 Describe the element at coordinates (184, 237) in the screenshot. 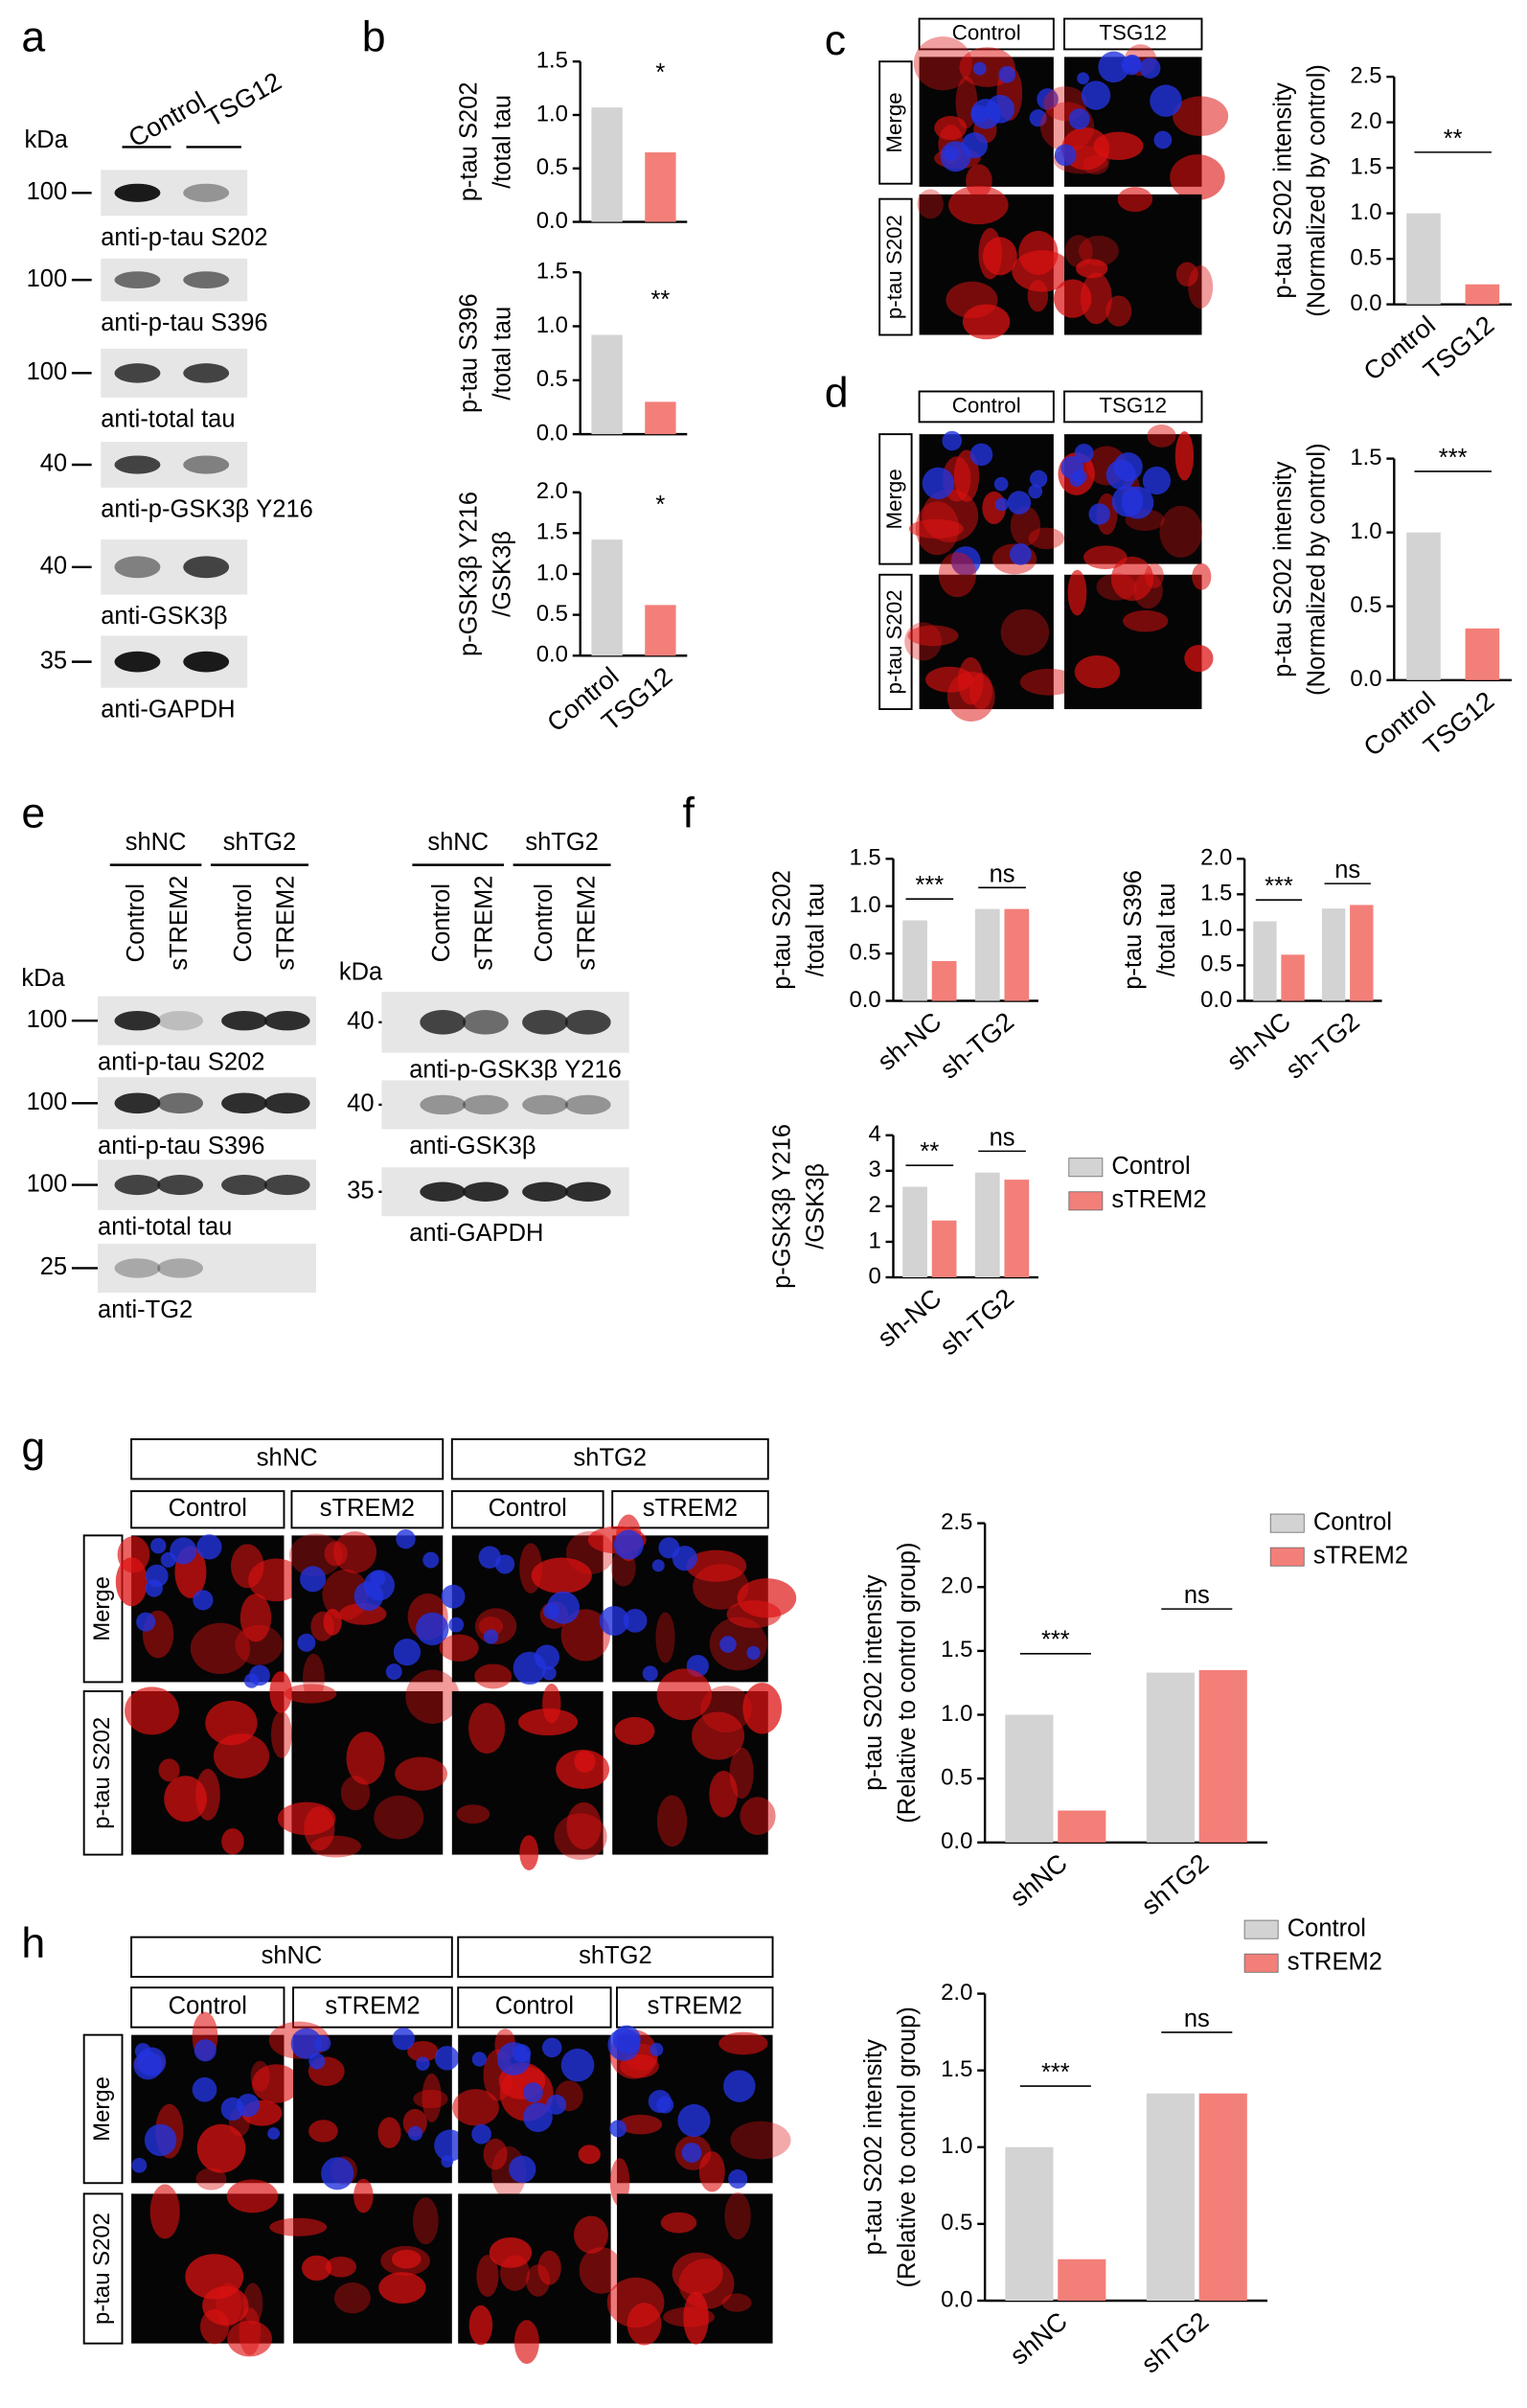

I see `label: anti-p-tau S202` at that location.